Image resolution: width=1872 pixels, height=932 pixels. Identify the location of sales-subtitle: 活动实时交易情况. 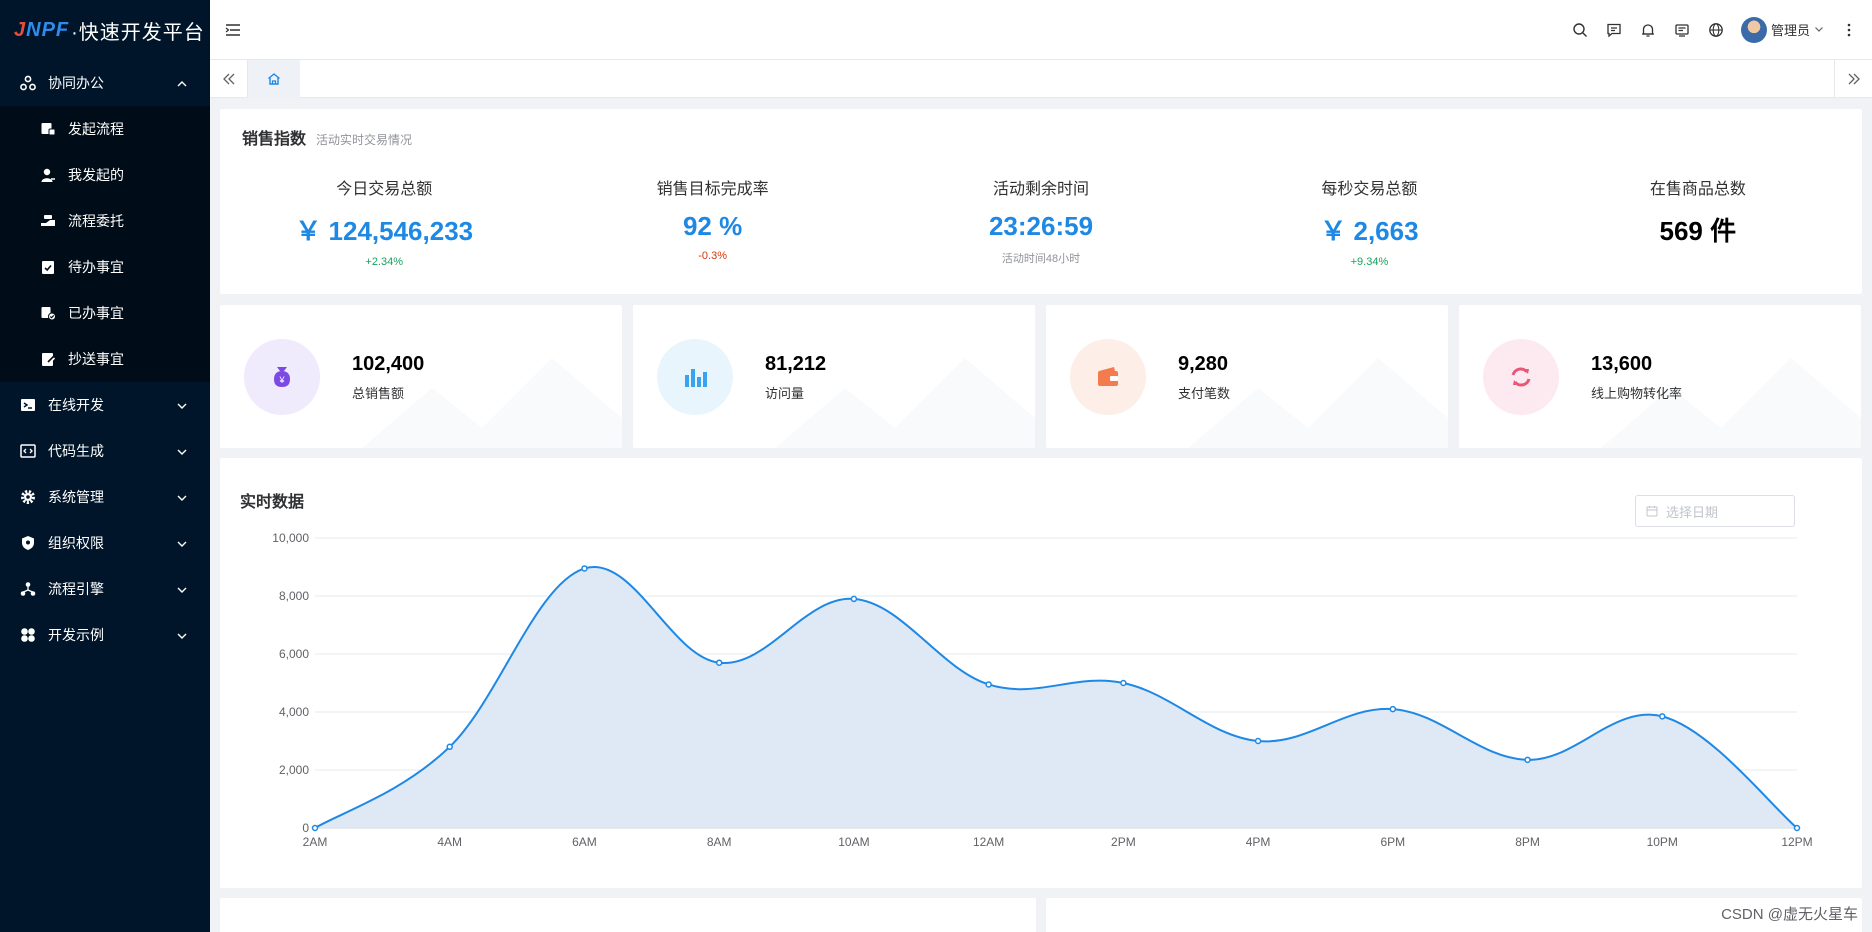
(364, 140).